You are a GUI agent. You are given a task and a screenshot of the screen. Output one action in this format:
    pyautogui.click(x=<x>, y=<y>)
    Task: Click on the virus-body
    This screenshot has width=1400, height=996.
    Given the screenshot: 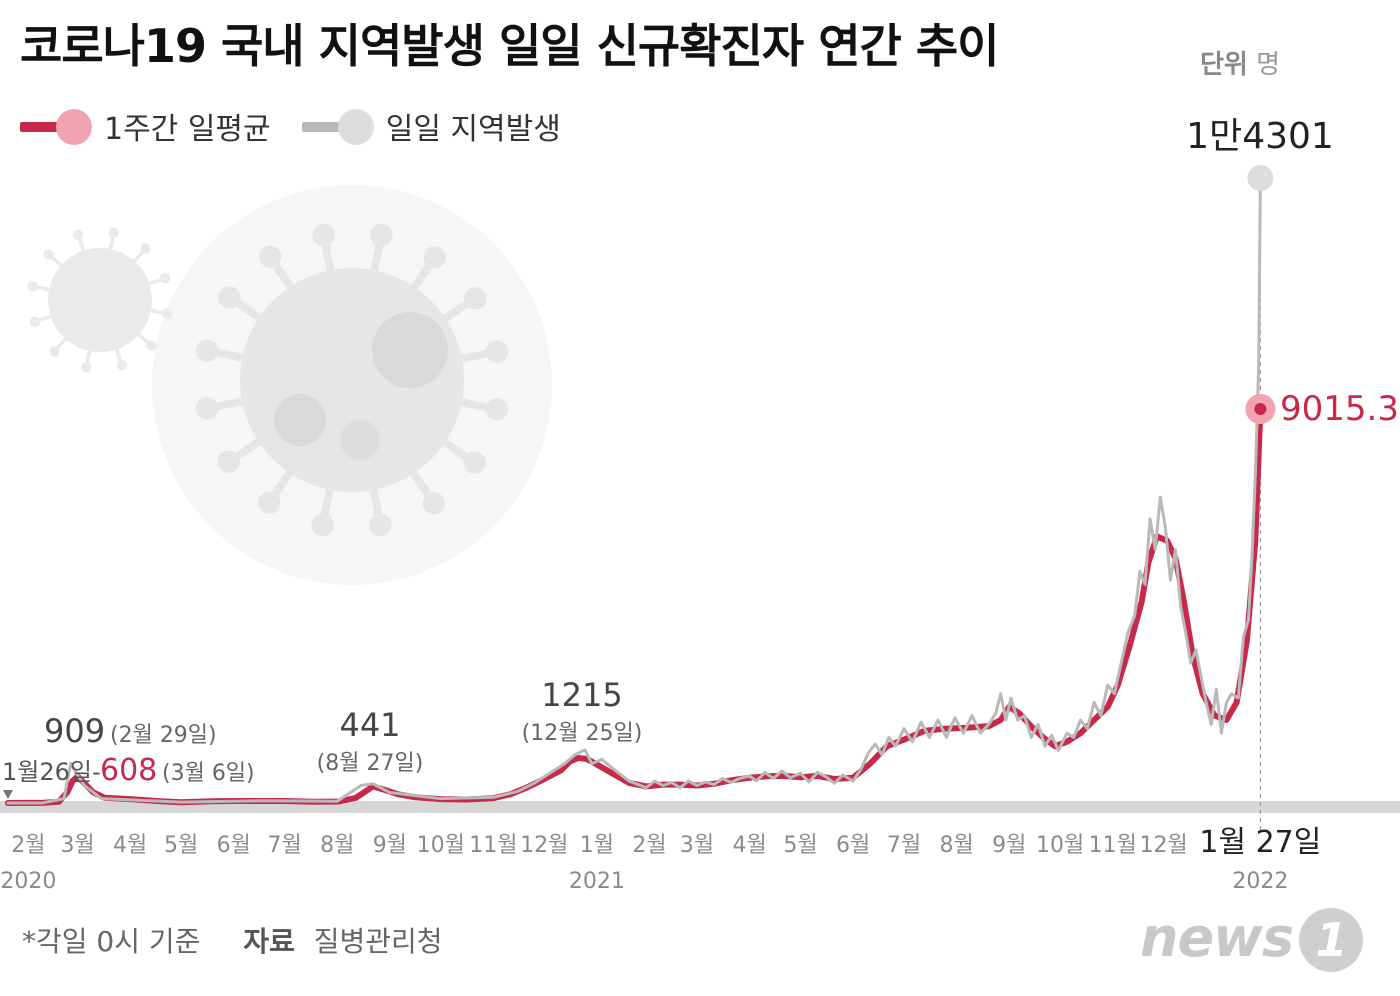 What is the action you would take?
    pyautogui.click(x=100, y=300)
    